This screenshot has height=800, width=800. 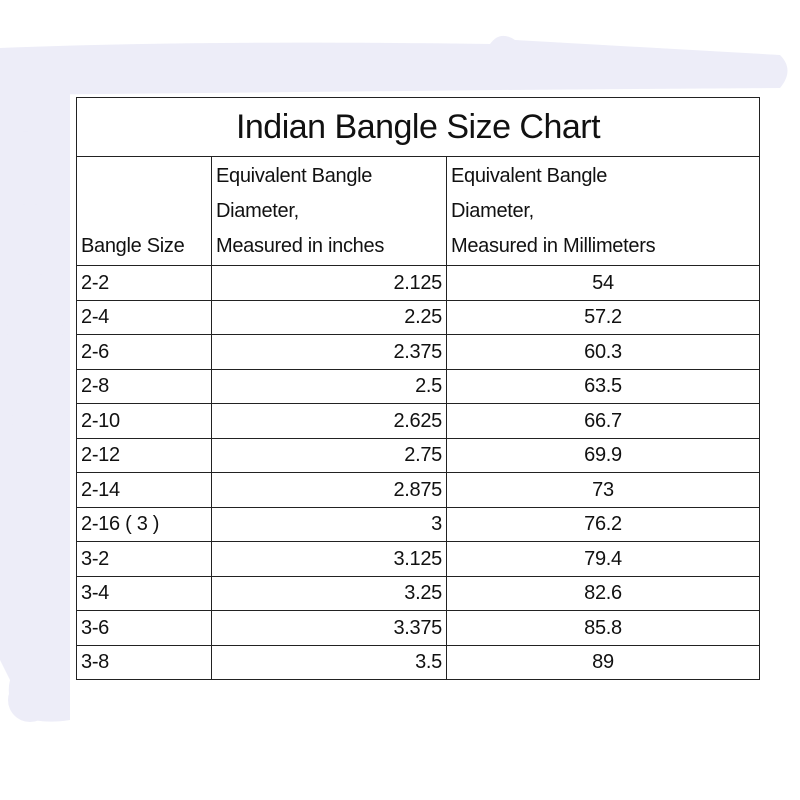 What do you see at coordinates (144, 386) in the screenshot?
I see `cell-size: 2-8` at bounding box center [144, 386].